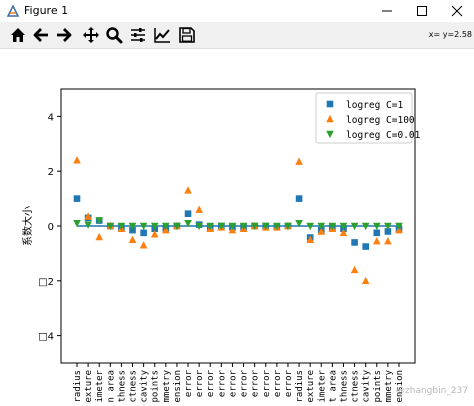 The image size is (474, 406). Describe the element at coordinates (378, 386) in the screenshot. I see `x-tick-label: points` at that location.